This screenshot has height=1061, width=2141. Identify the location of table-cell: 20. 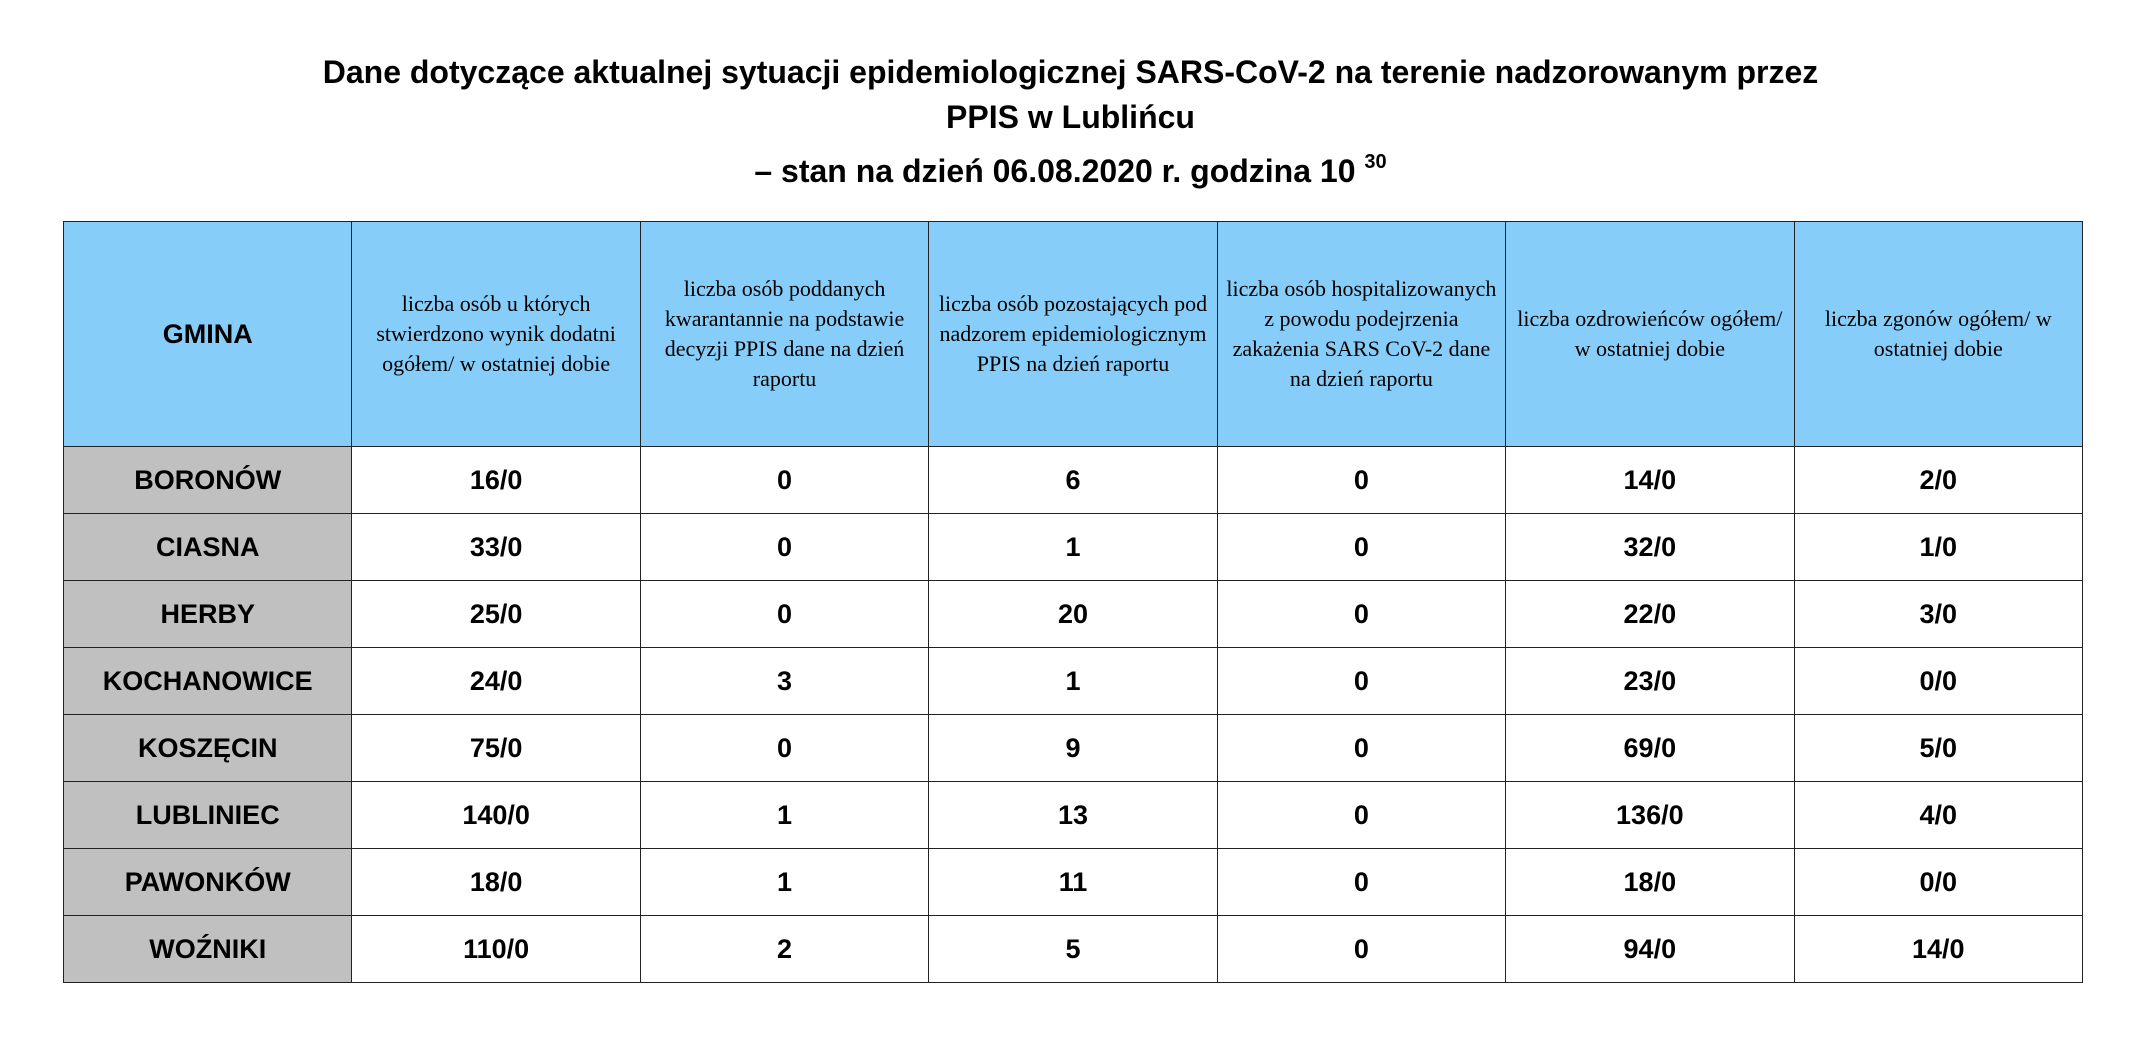
(1073, 614).